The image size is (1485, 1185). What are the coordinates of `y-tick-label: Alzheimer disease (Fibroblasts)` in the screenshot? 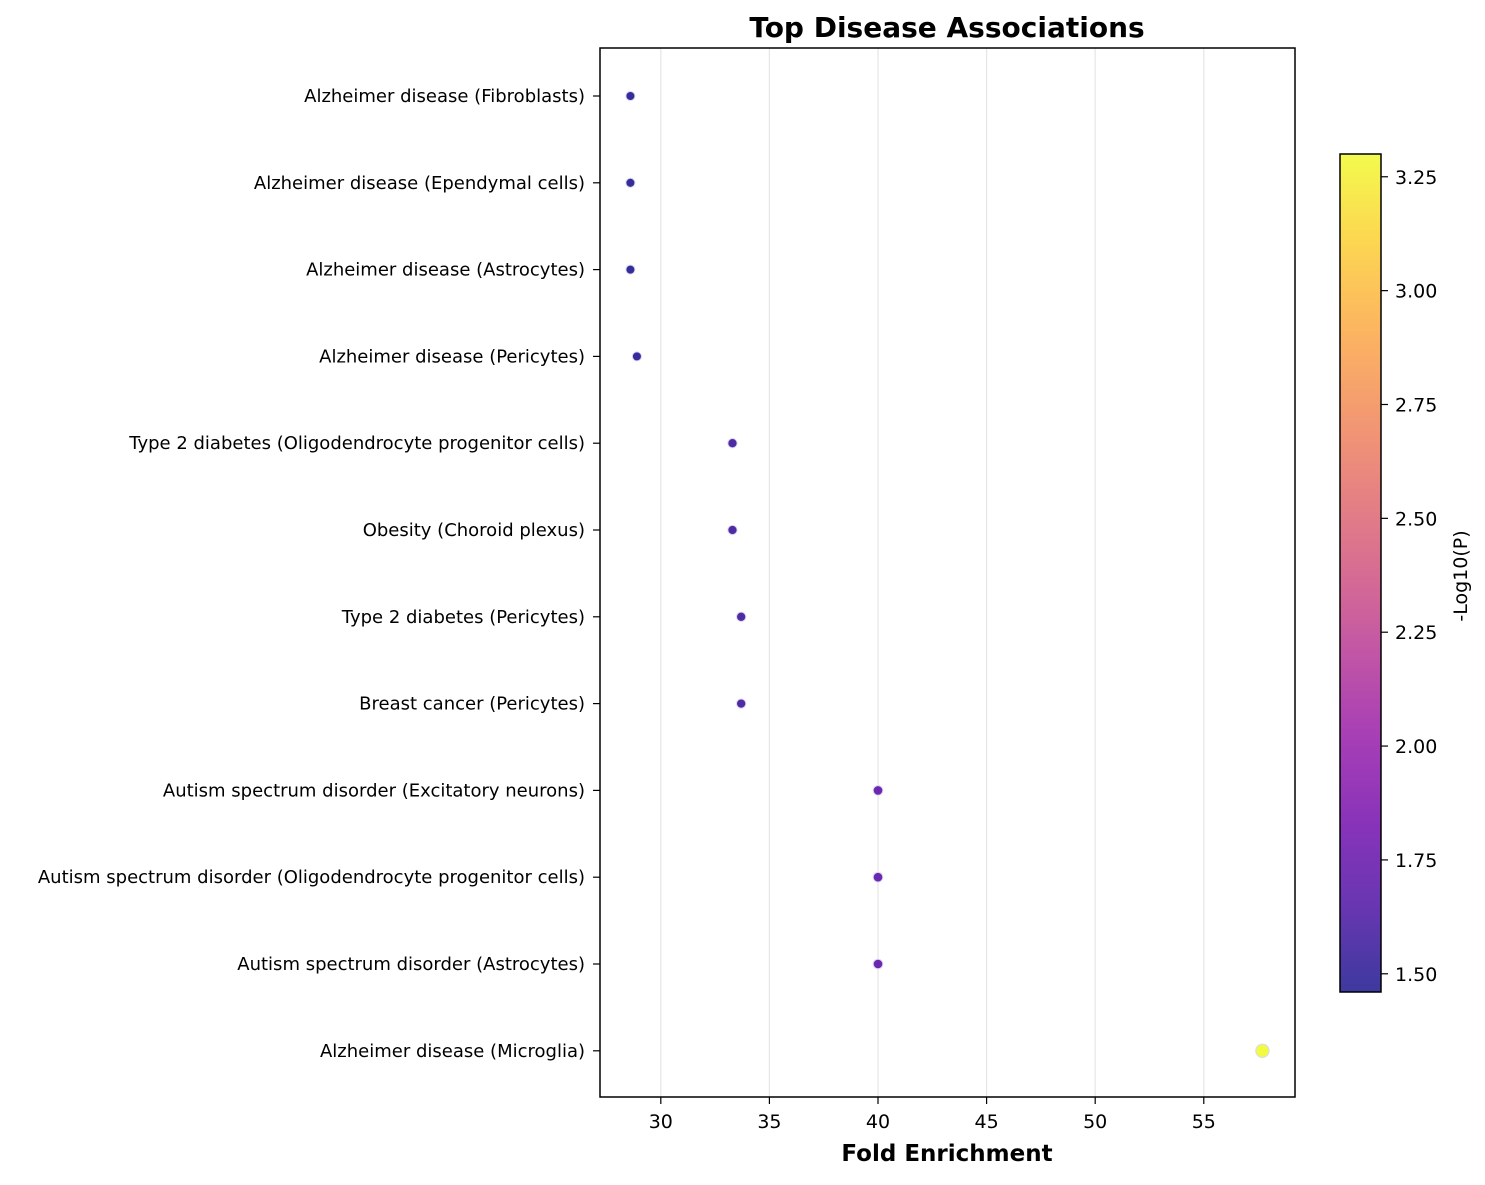 It's located at (444, 96).